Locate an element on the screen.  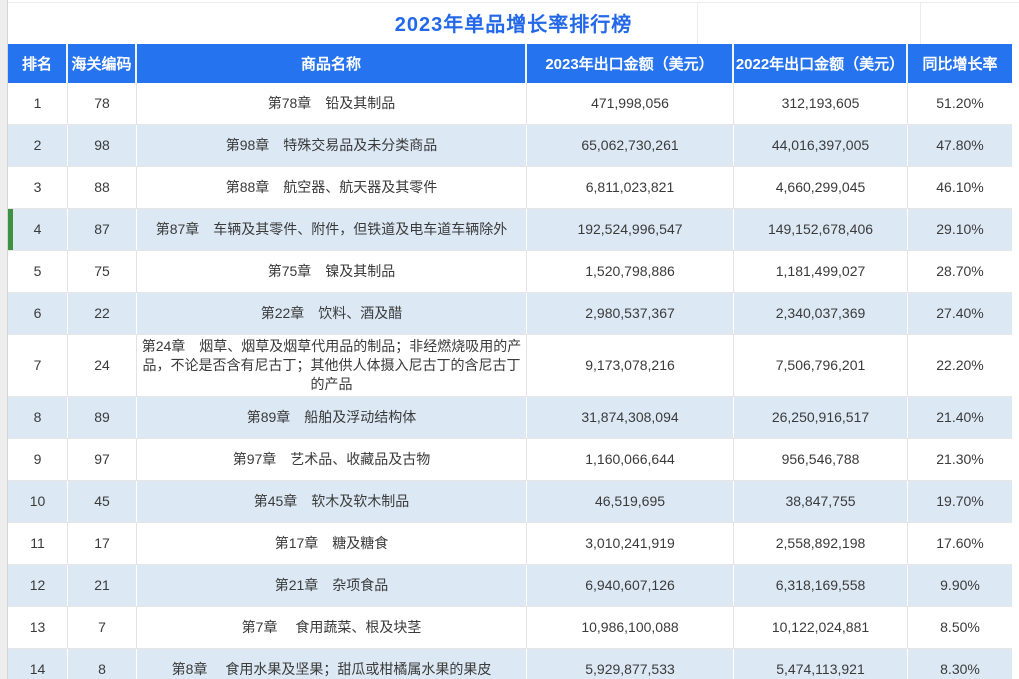
export-2022-cell: 1,181,499,027 is located at coordinates (821, 271).